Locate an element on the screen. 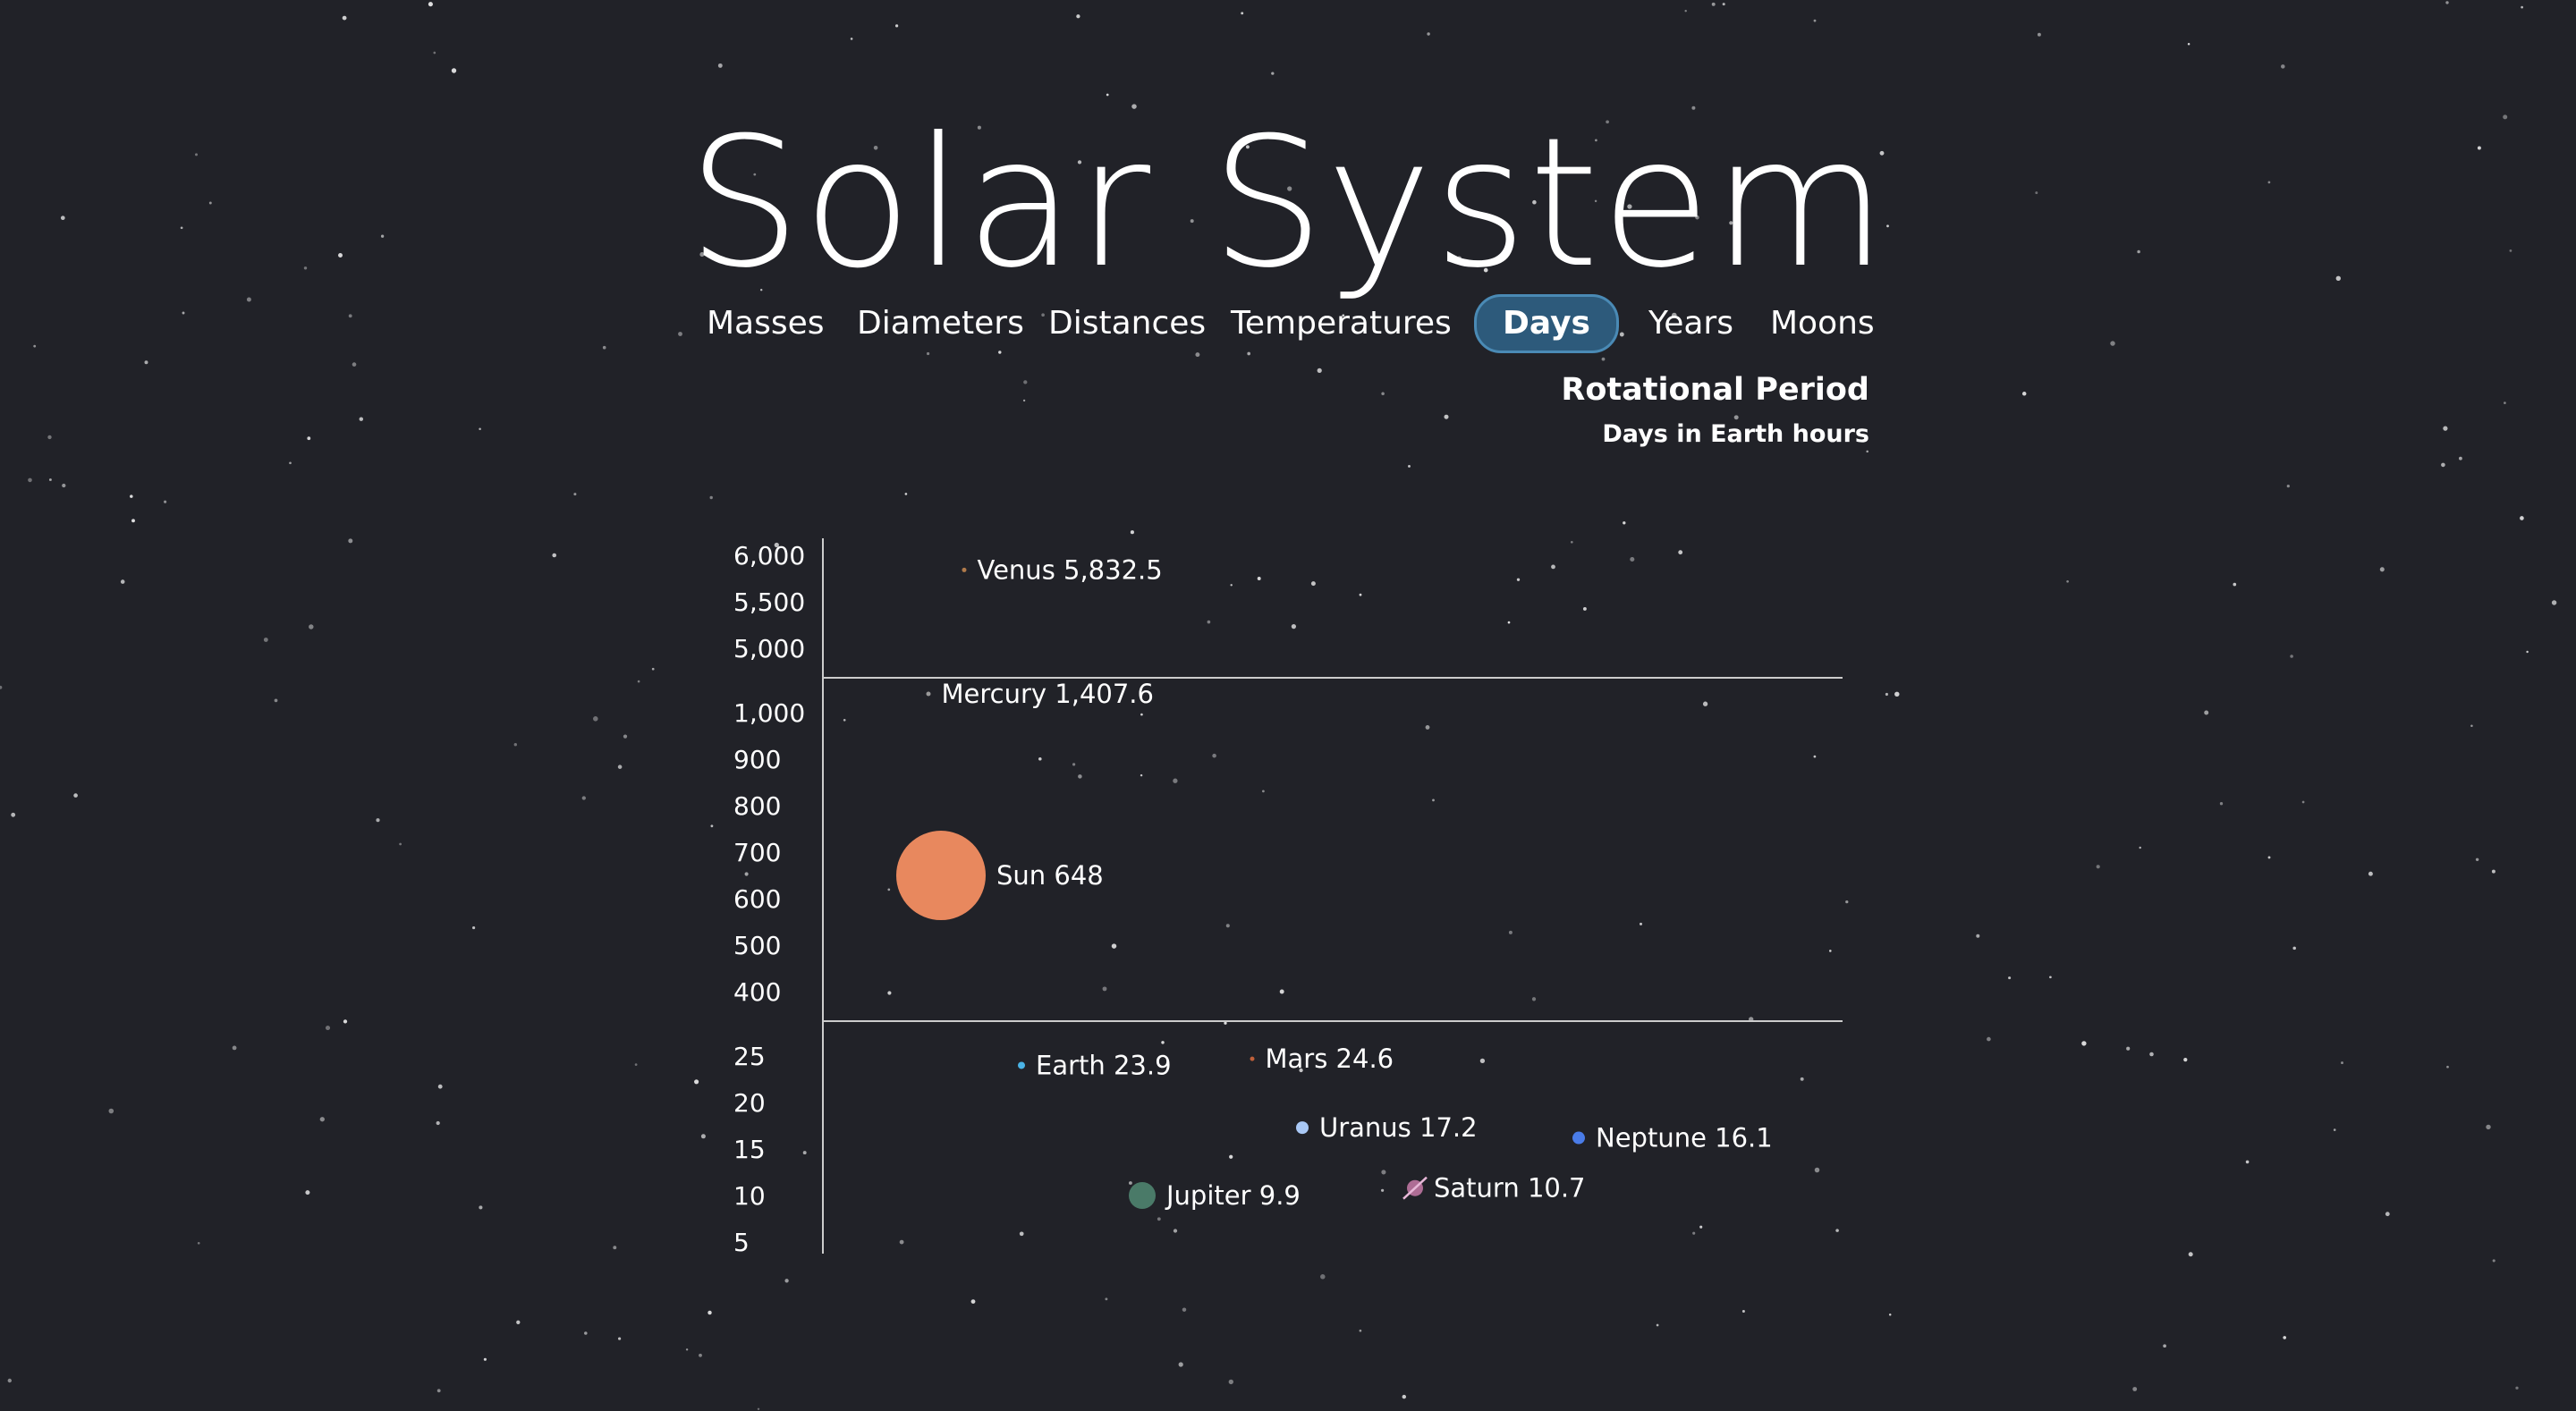 The height and width of the screenshot is (1411, 2576). point-earth is located at coordinates (1021, 1065).